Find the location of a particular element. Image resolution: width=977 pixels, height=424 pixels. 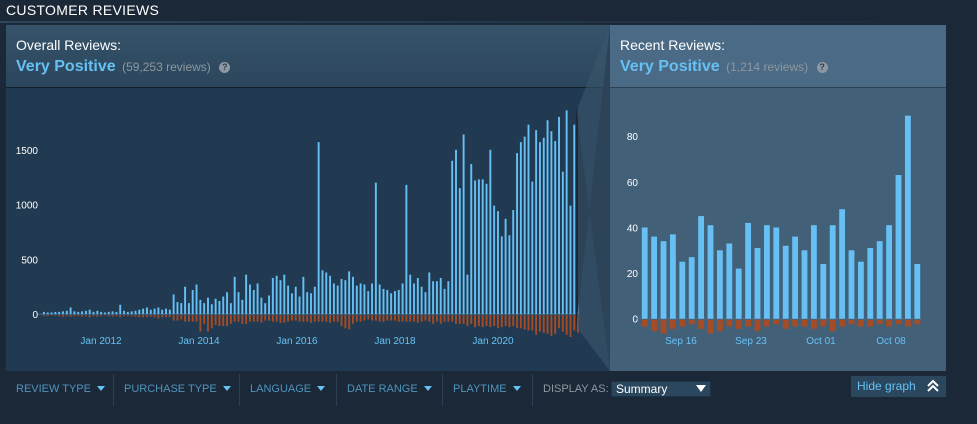

filter-purchase-type: PURCHASE TYPE is located at coordinates (177, 390).